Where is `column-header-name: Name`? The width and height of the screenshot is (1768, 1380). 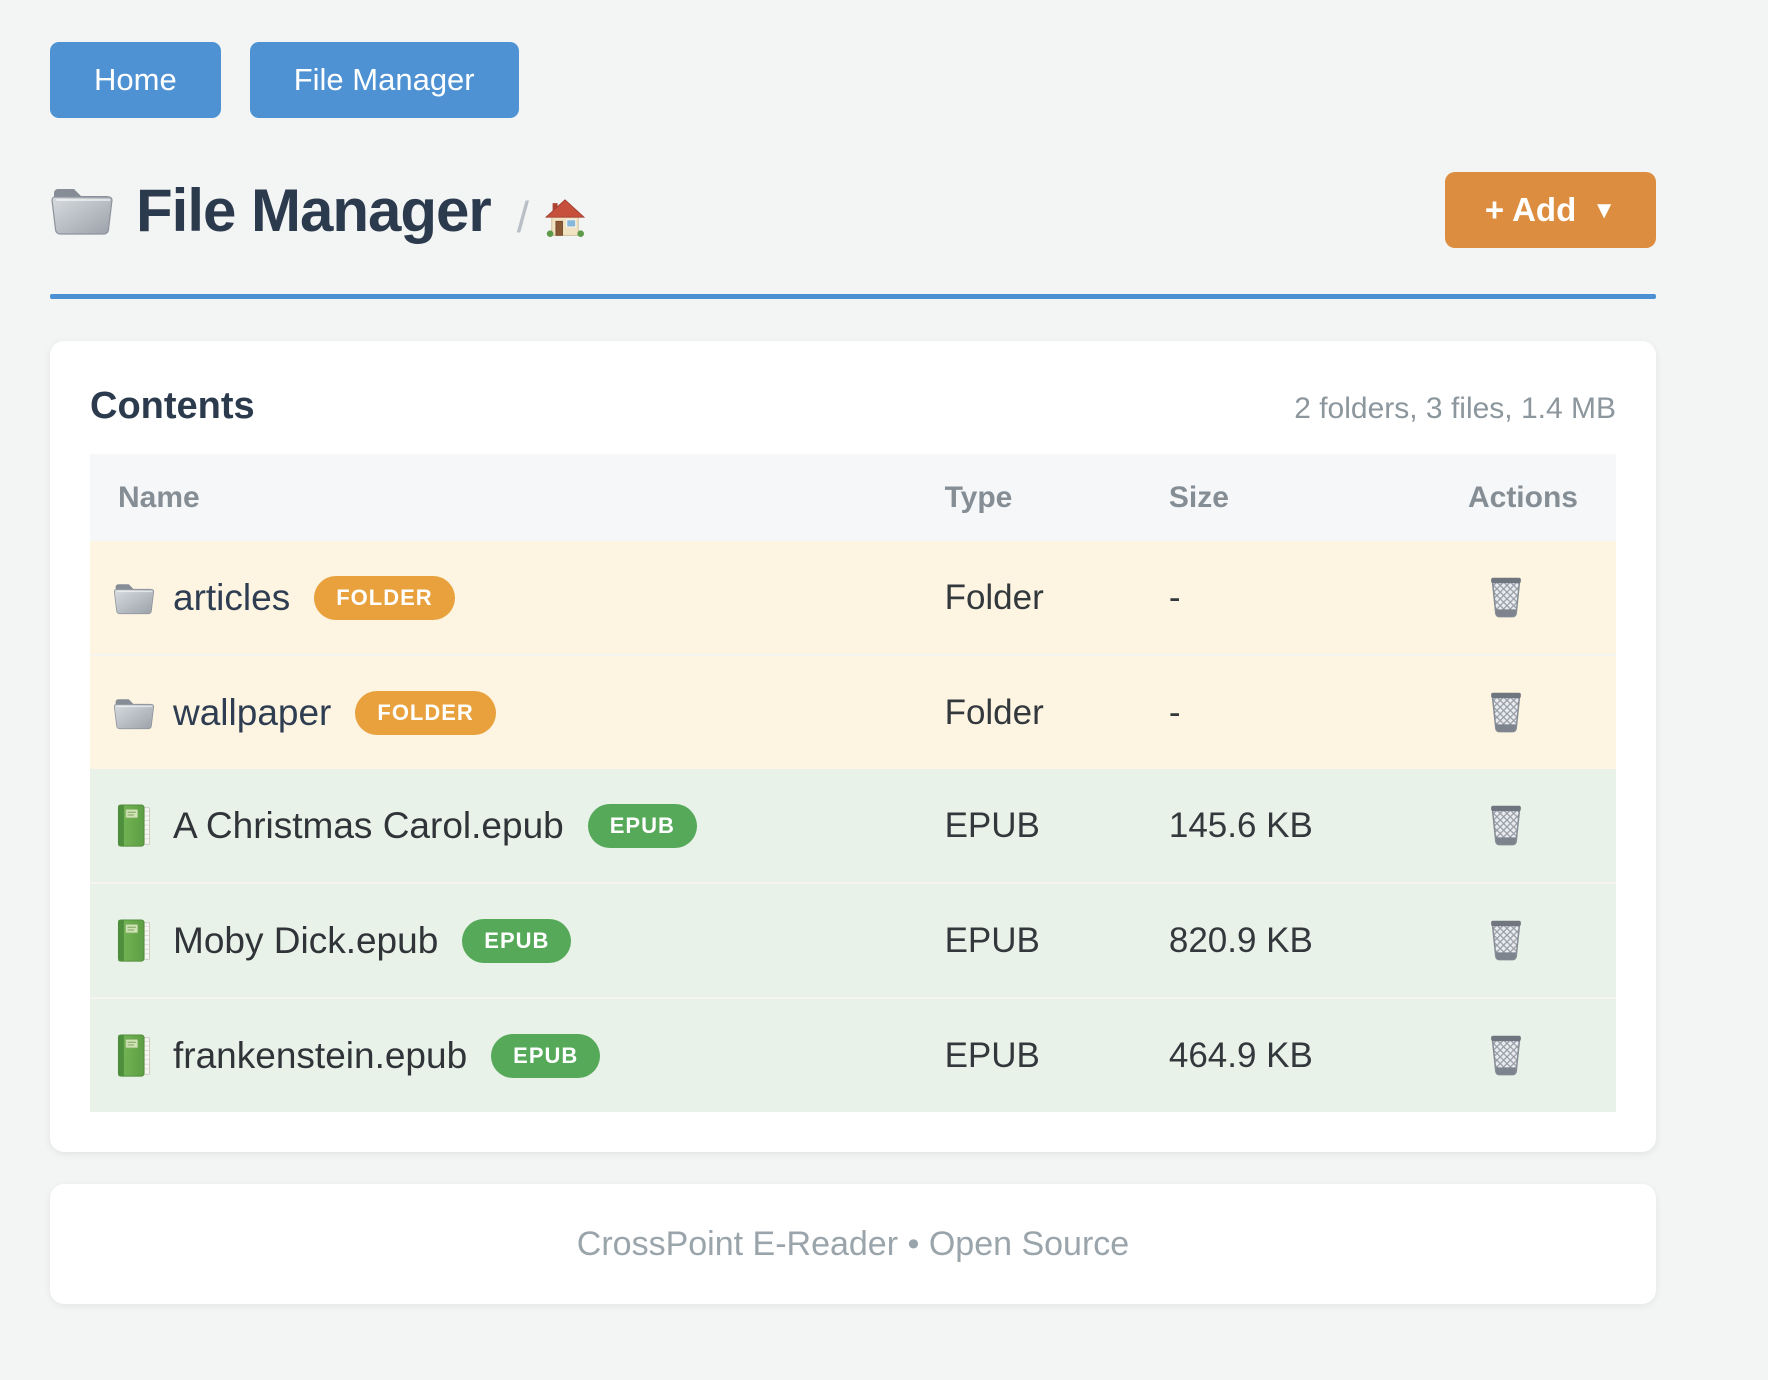
column-header-name: Name is located at coordinates (517, 497).